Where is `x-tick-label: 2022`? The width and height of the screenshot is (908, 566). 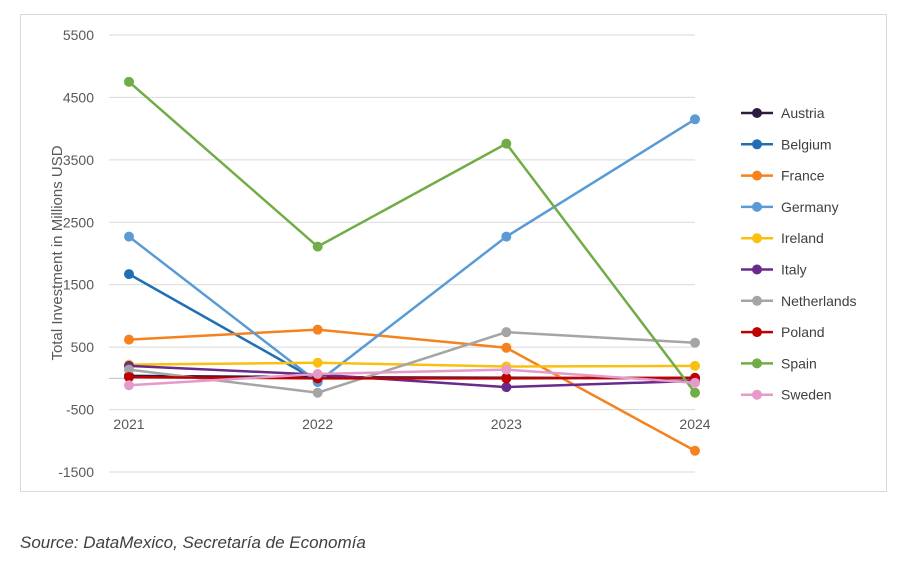
x-tick-label: 2022 is located at coordinates (317, 424).